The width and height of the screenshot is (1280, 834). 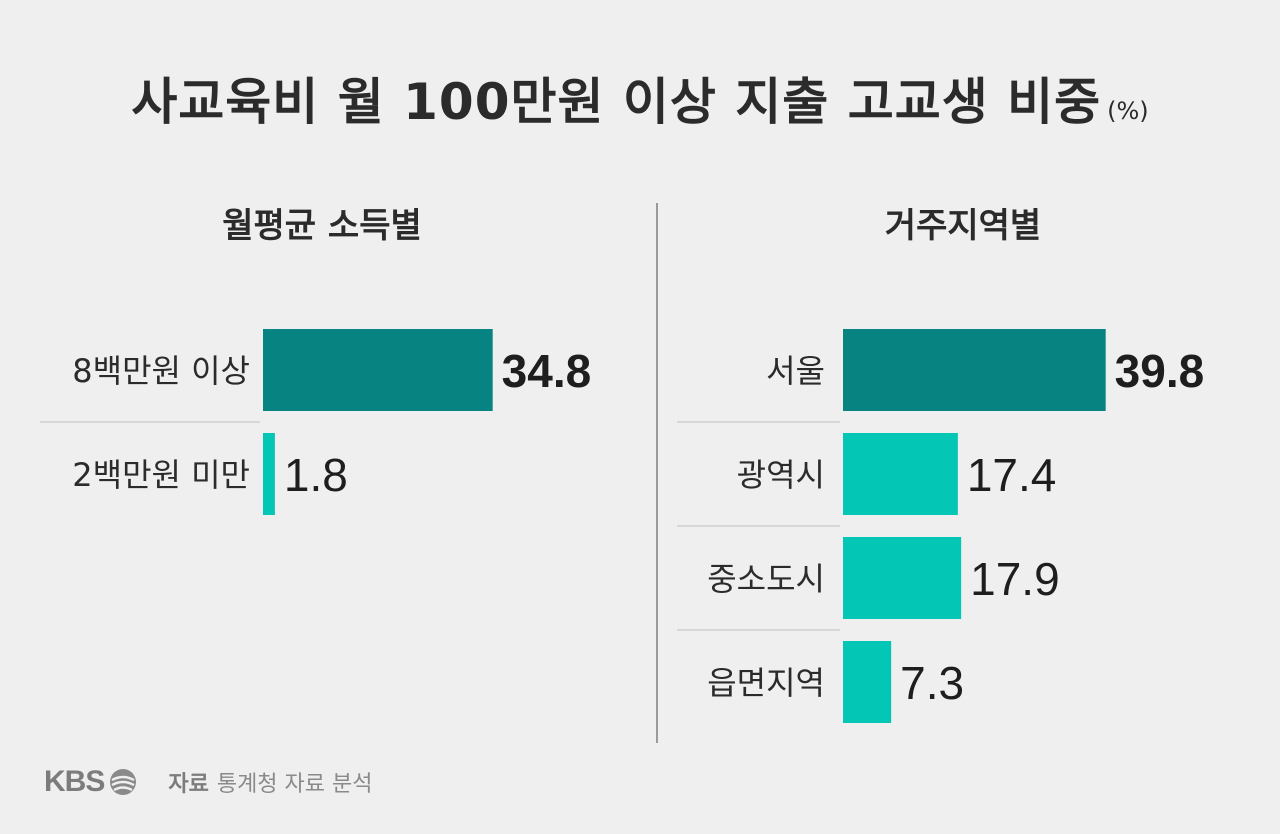 What do you see at coordinates (161, 371) in the screenshot?
I see `category-label-income: 8백만원 이상` at bounding box center [161, 371].